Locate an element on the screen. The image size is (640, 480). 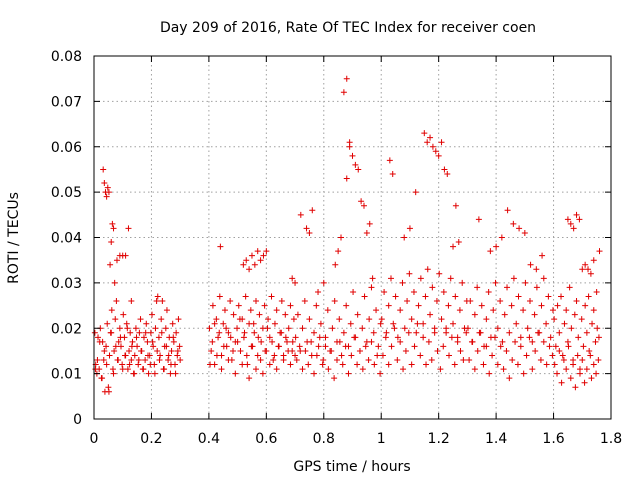
x-tick-label: 0.4 is located at coordinates (209, 439).